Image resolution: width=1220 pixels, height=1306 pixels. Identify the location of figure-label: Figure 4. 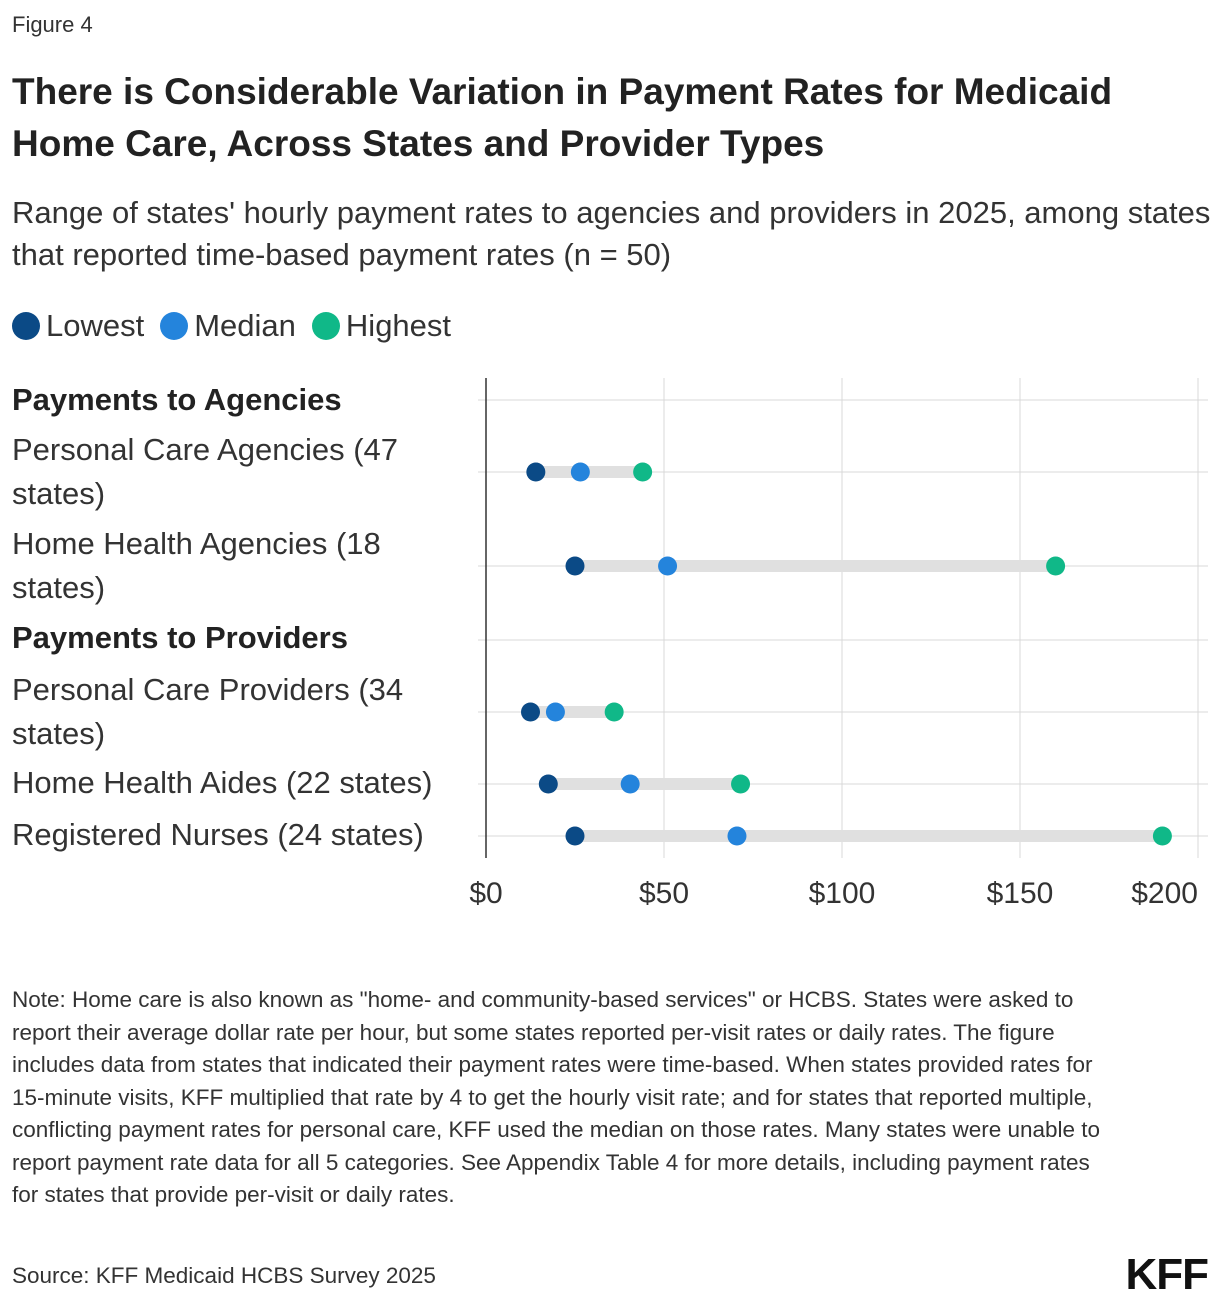
(52, 24).